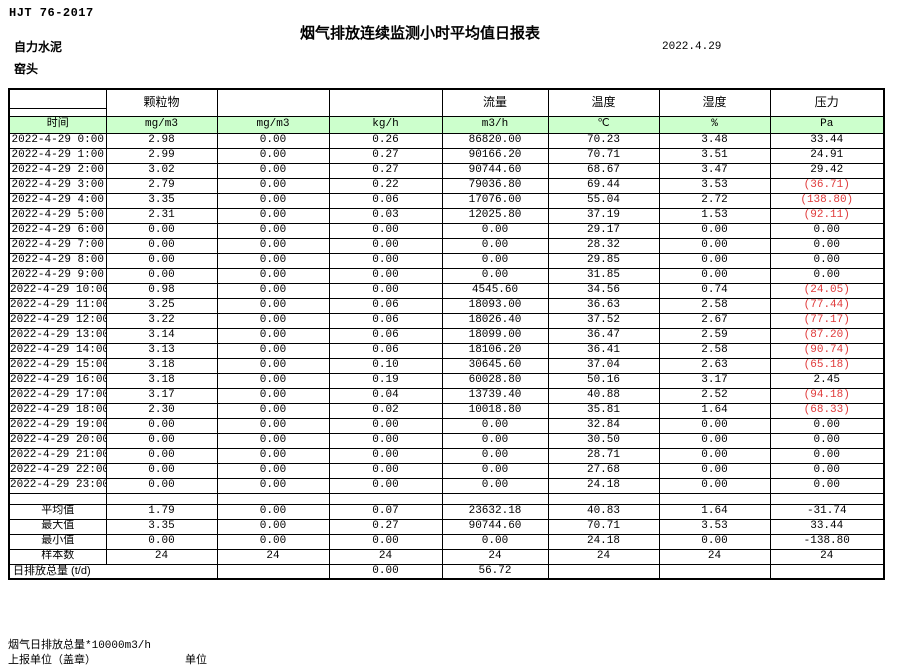 Image resolution: width=898 pixels, height=669 pixels. Describe the element at coordinates (495, 170) in the screenshot. I see `value-cell: 90744.60` at that location.